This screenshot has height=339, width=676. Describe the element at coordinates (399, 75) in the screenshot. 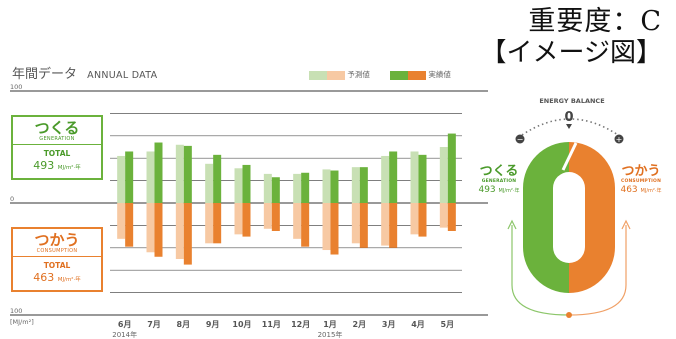

I see `legend-actual-gen-swatch` at that location.